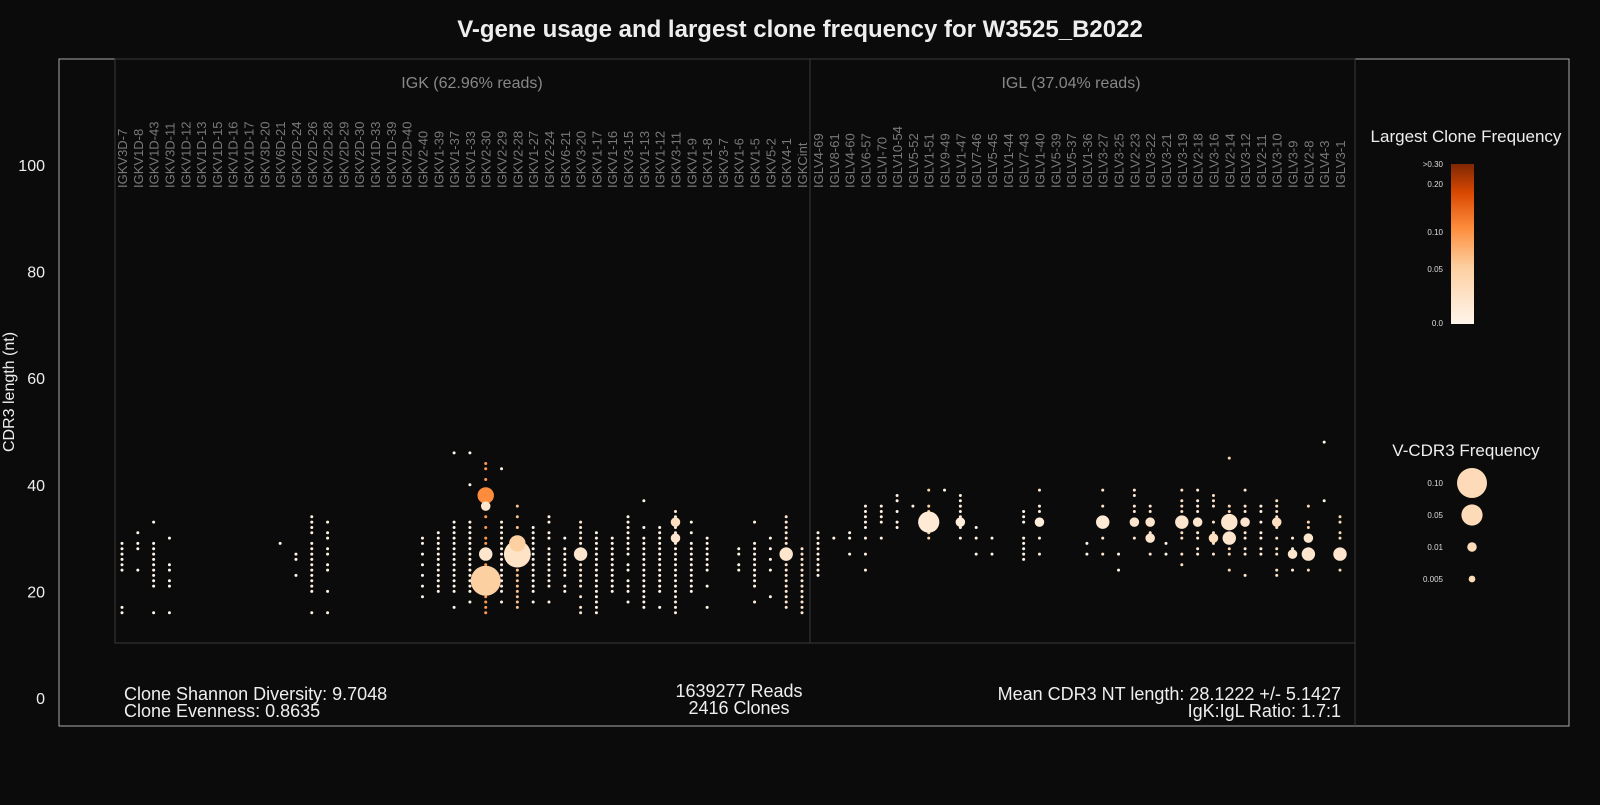  Describe the element at coordinates (581, 159) in the screenshot. I see `gene-label: IGKV3-20` at that location.